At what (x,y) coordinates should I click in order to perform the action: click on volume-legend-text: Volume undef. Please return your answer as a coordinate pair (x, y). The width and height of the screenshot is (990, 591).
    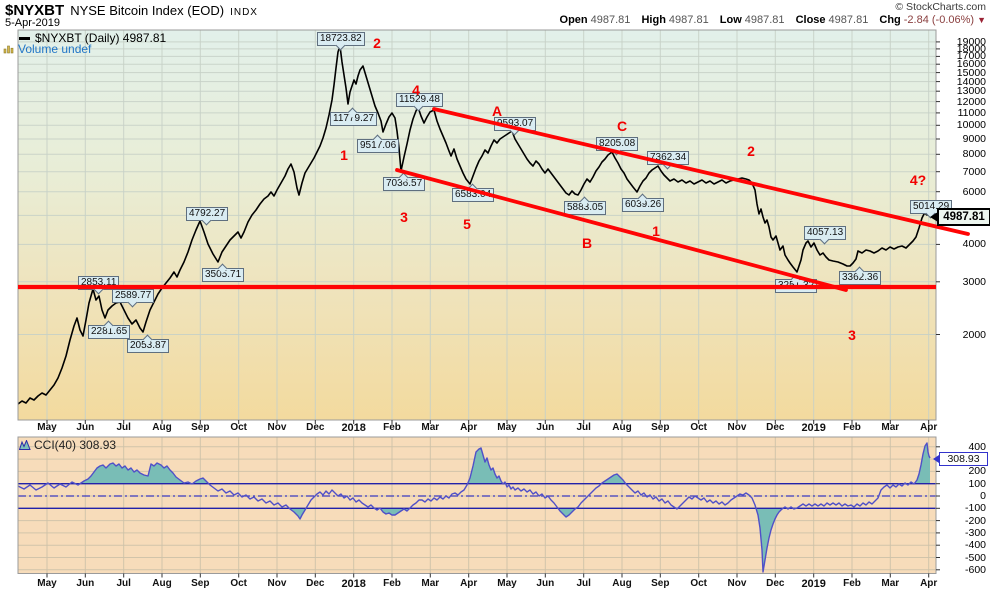
    Looking at the image, I should click on (55, 49).